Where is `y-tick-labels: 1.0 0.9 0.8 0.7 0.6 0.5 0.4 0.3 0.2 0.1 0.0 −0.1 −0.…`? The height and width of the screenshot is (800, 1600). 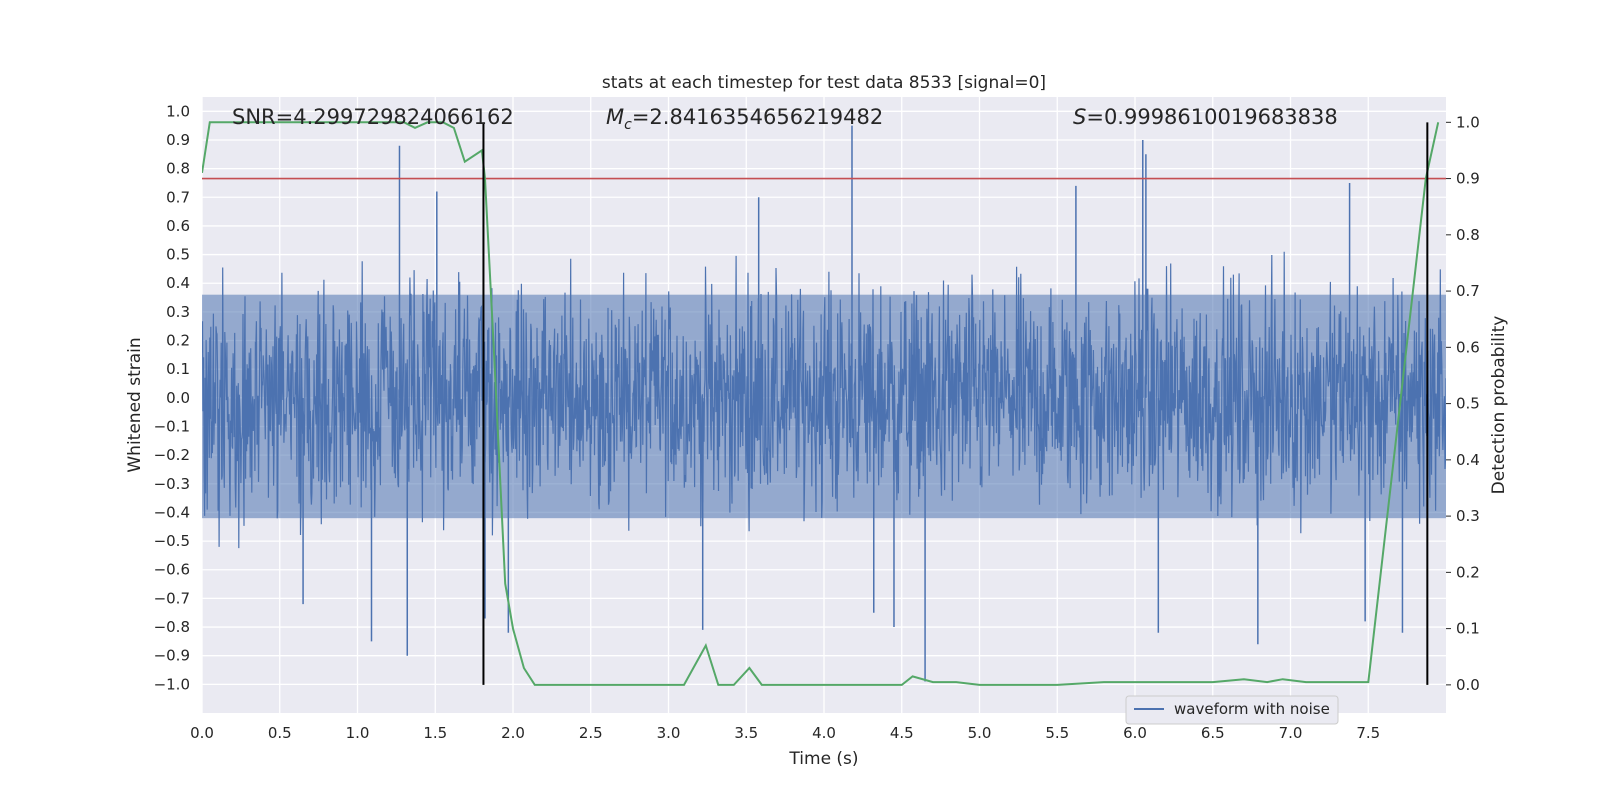 y-tick-labels: 1.0 0.9 0.8 0.7 0.6 0.5 0.4 0.3 0.2 0.1 0.0 −0.1 −0.… is located at coordinates (172, 397).